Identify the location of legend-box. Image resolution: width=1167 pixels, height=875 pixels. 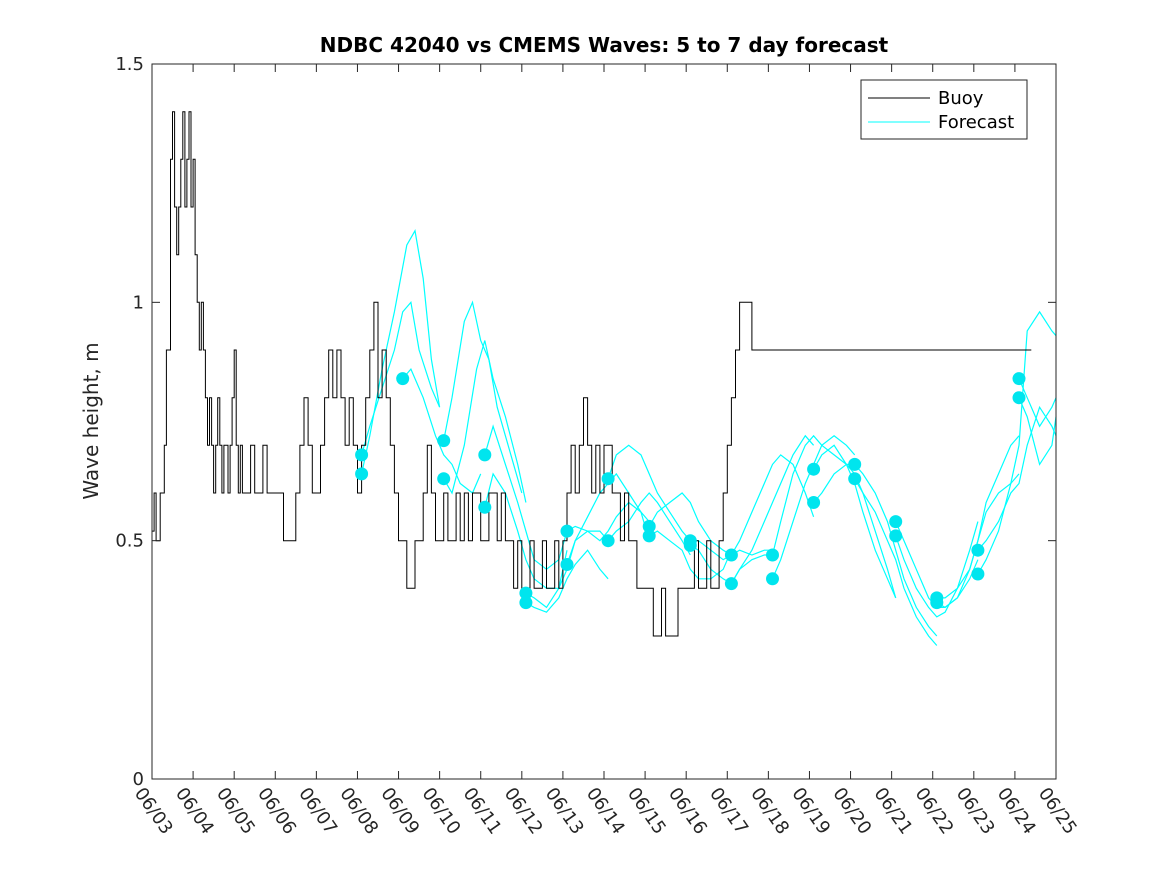
(944, 109).